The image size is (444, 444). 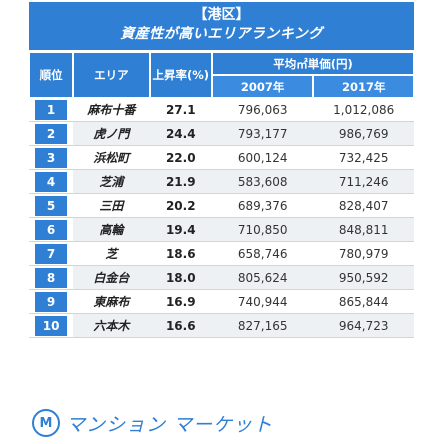 I want to click on table-row: 9 東麻布 16.9 740,944 865,844, so click(x=221, y=302).